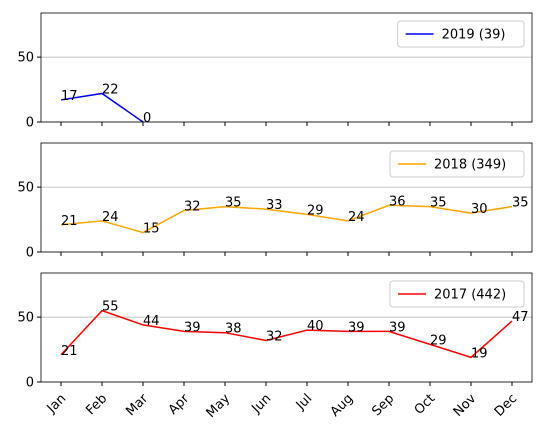 This screenshot has height=433, width=546. I want to click on data-label: 17, so click(69, 96).